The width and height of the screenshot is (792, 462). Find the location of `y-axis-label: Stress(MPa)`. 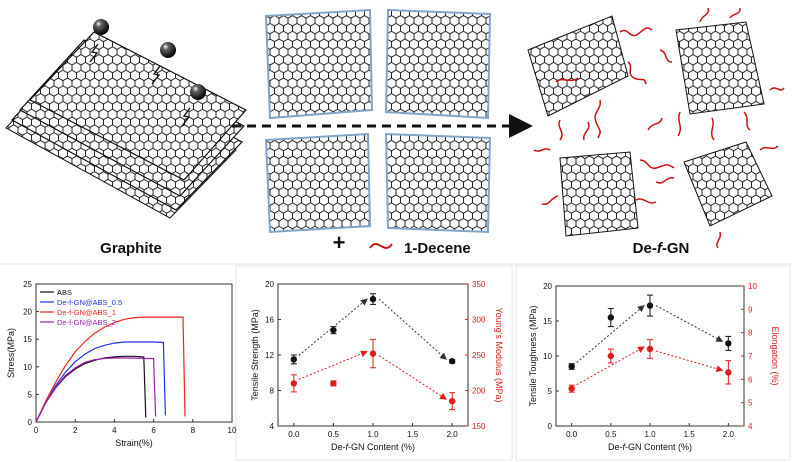

y-axis-label: Stress(MPa) is located at coordinates (11, 353).